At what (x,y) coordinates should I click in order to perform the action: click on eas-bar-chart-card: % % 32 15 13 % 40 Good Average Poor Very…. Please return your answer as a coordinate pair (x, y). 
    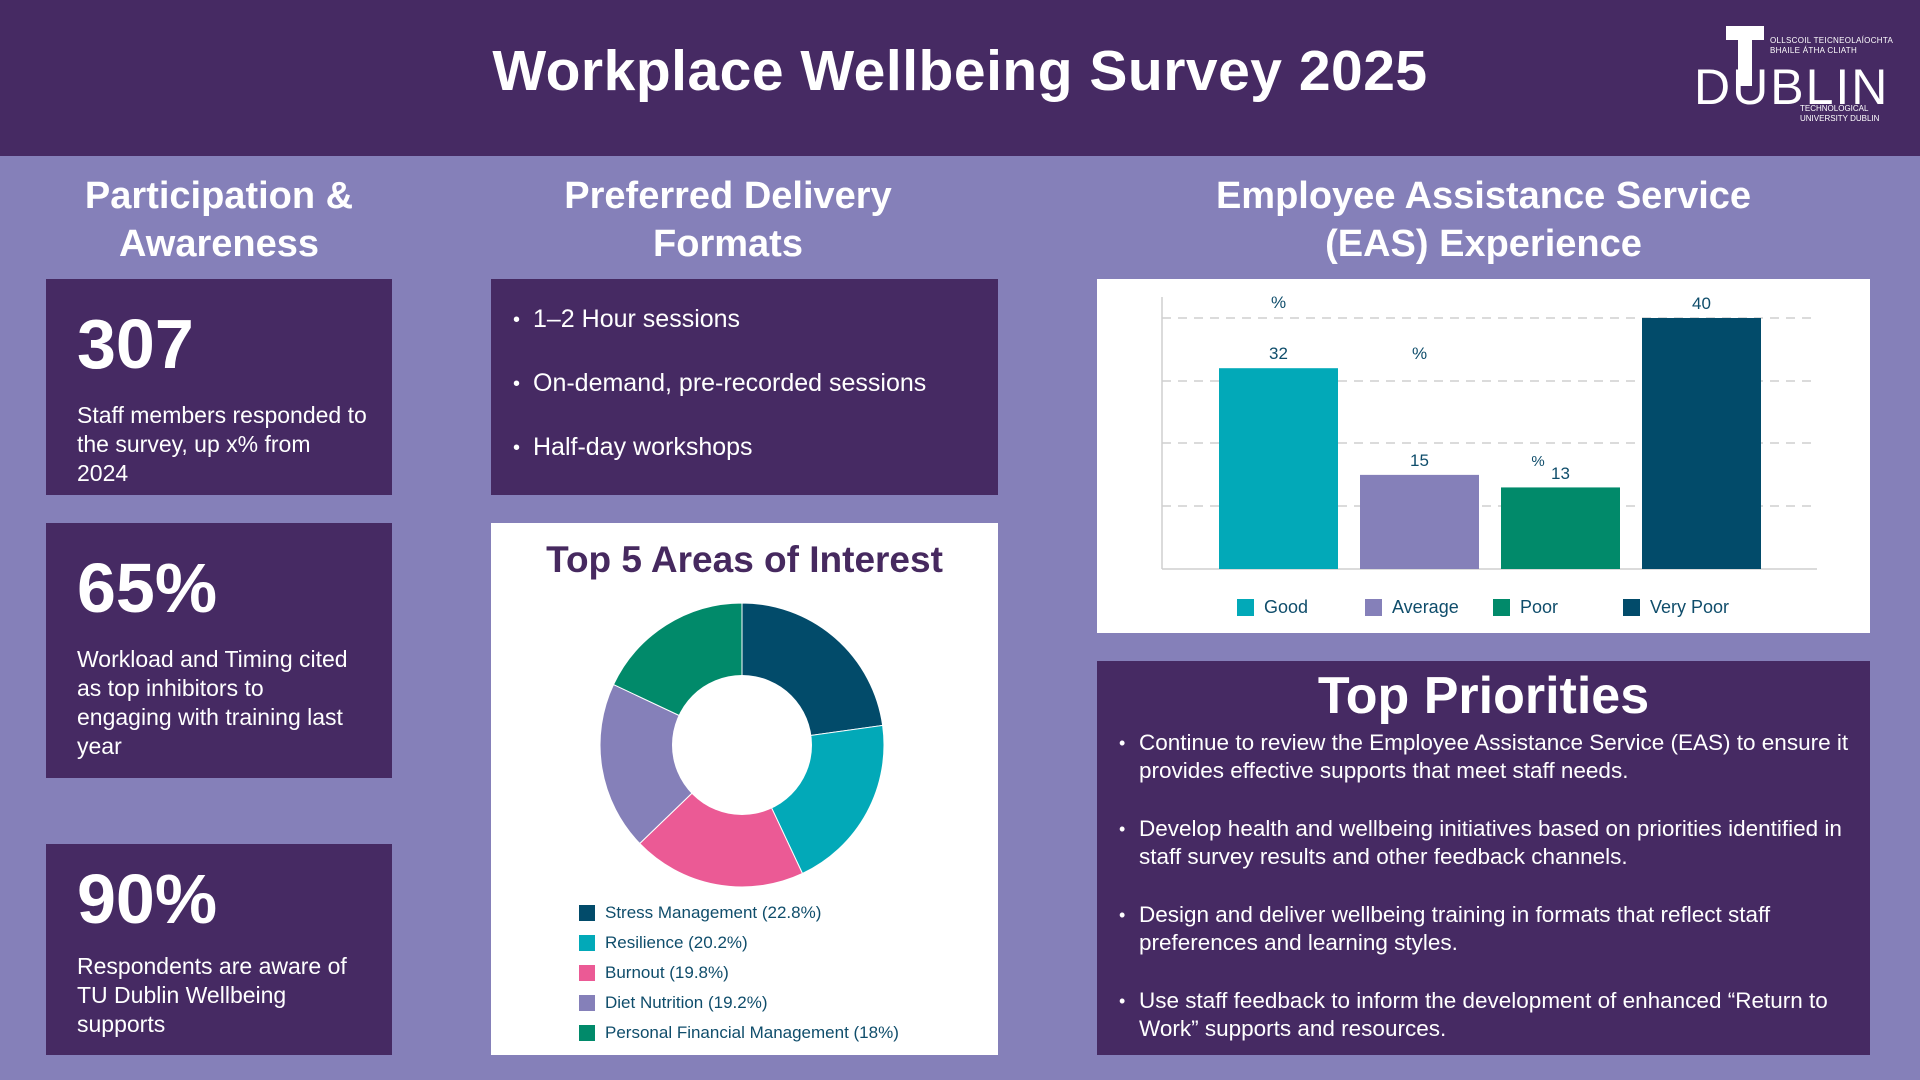
    Looking at the image, I should click on (1483, 456).